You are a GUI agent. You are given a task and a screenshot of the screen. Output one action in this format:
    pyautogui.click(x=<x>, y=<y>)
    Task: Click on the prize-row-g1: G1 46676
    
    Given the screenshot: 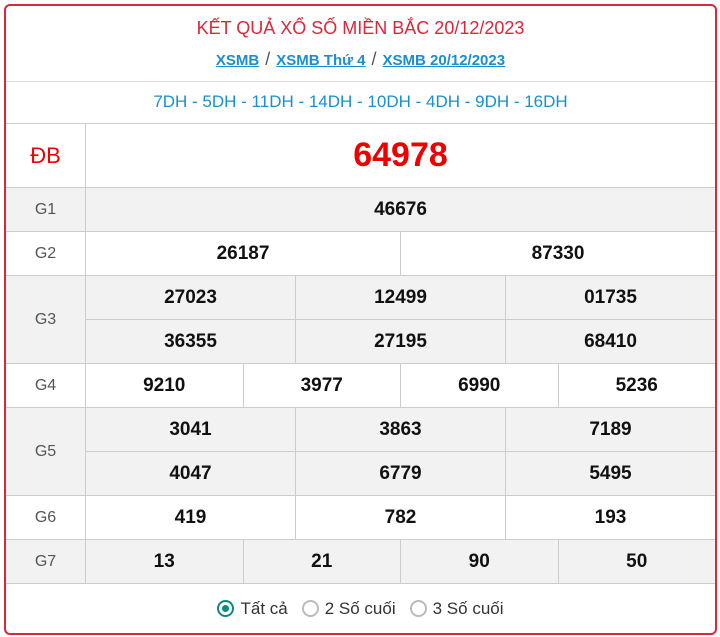 What is the action you would take?
    pyautogui.click(x=360, y=209)
    